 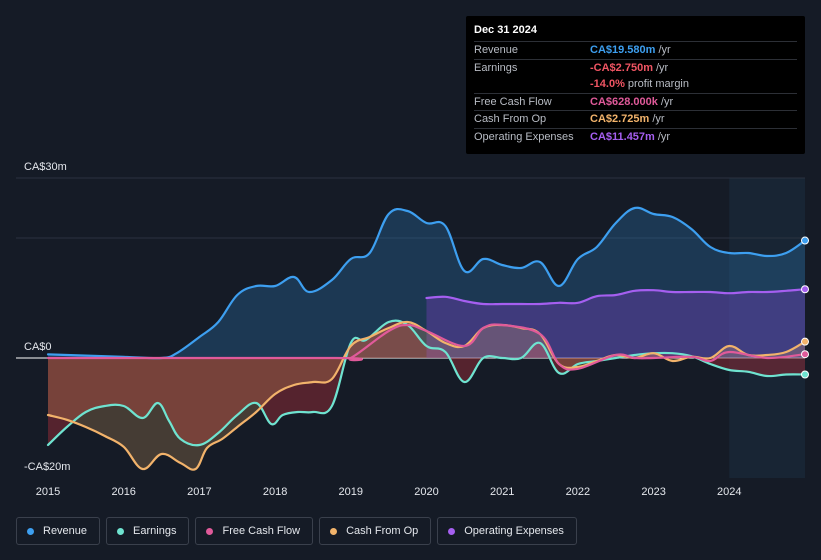 What do you see at coordinates (805, 307) in the screenshot?
I see `series-end-dots` at bounding box center [805, 307].